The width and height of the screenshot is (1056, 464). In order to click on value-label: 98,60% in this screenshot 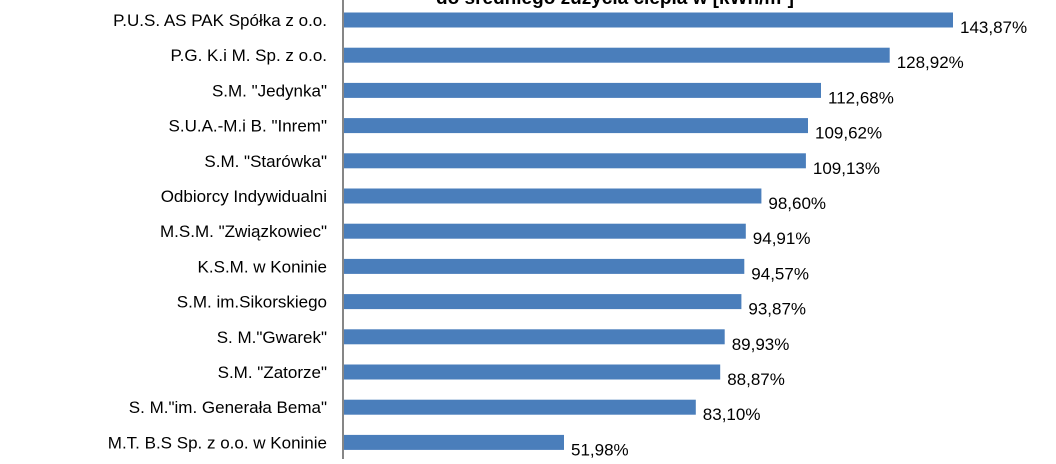, I will do `click(797, 203)`.